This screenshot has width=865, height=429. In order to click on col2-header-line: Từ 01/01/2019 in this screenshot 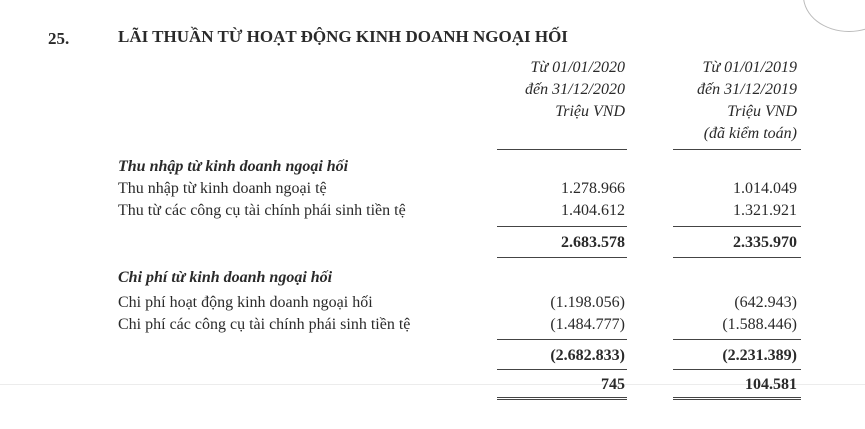, I will do `click(749, 67)`.